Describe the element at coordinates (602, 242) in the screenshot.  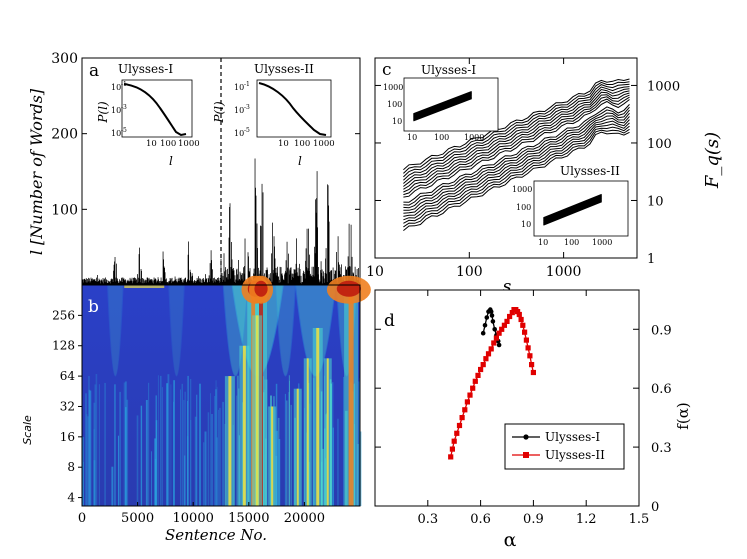
I see `inset-c2-xtick-3: 1000` at that location.